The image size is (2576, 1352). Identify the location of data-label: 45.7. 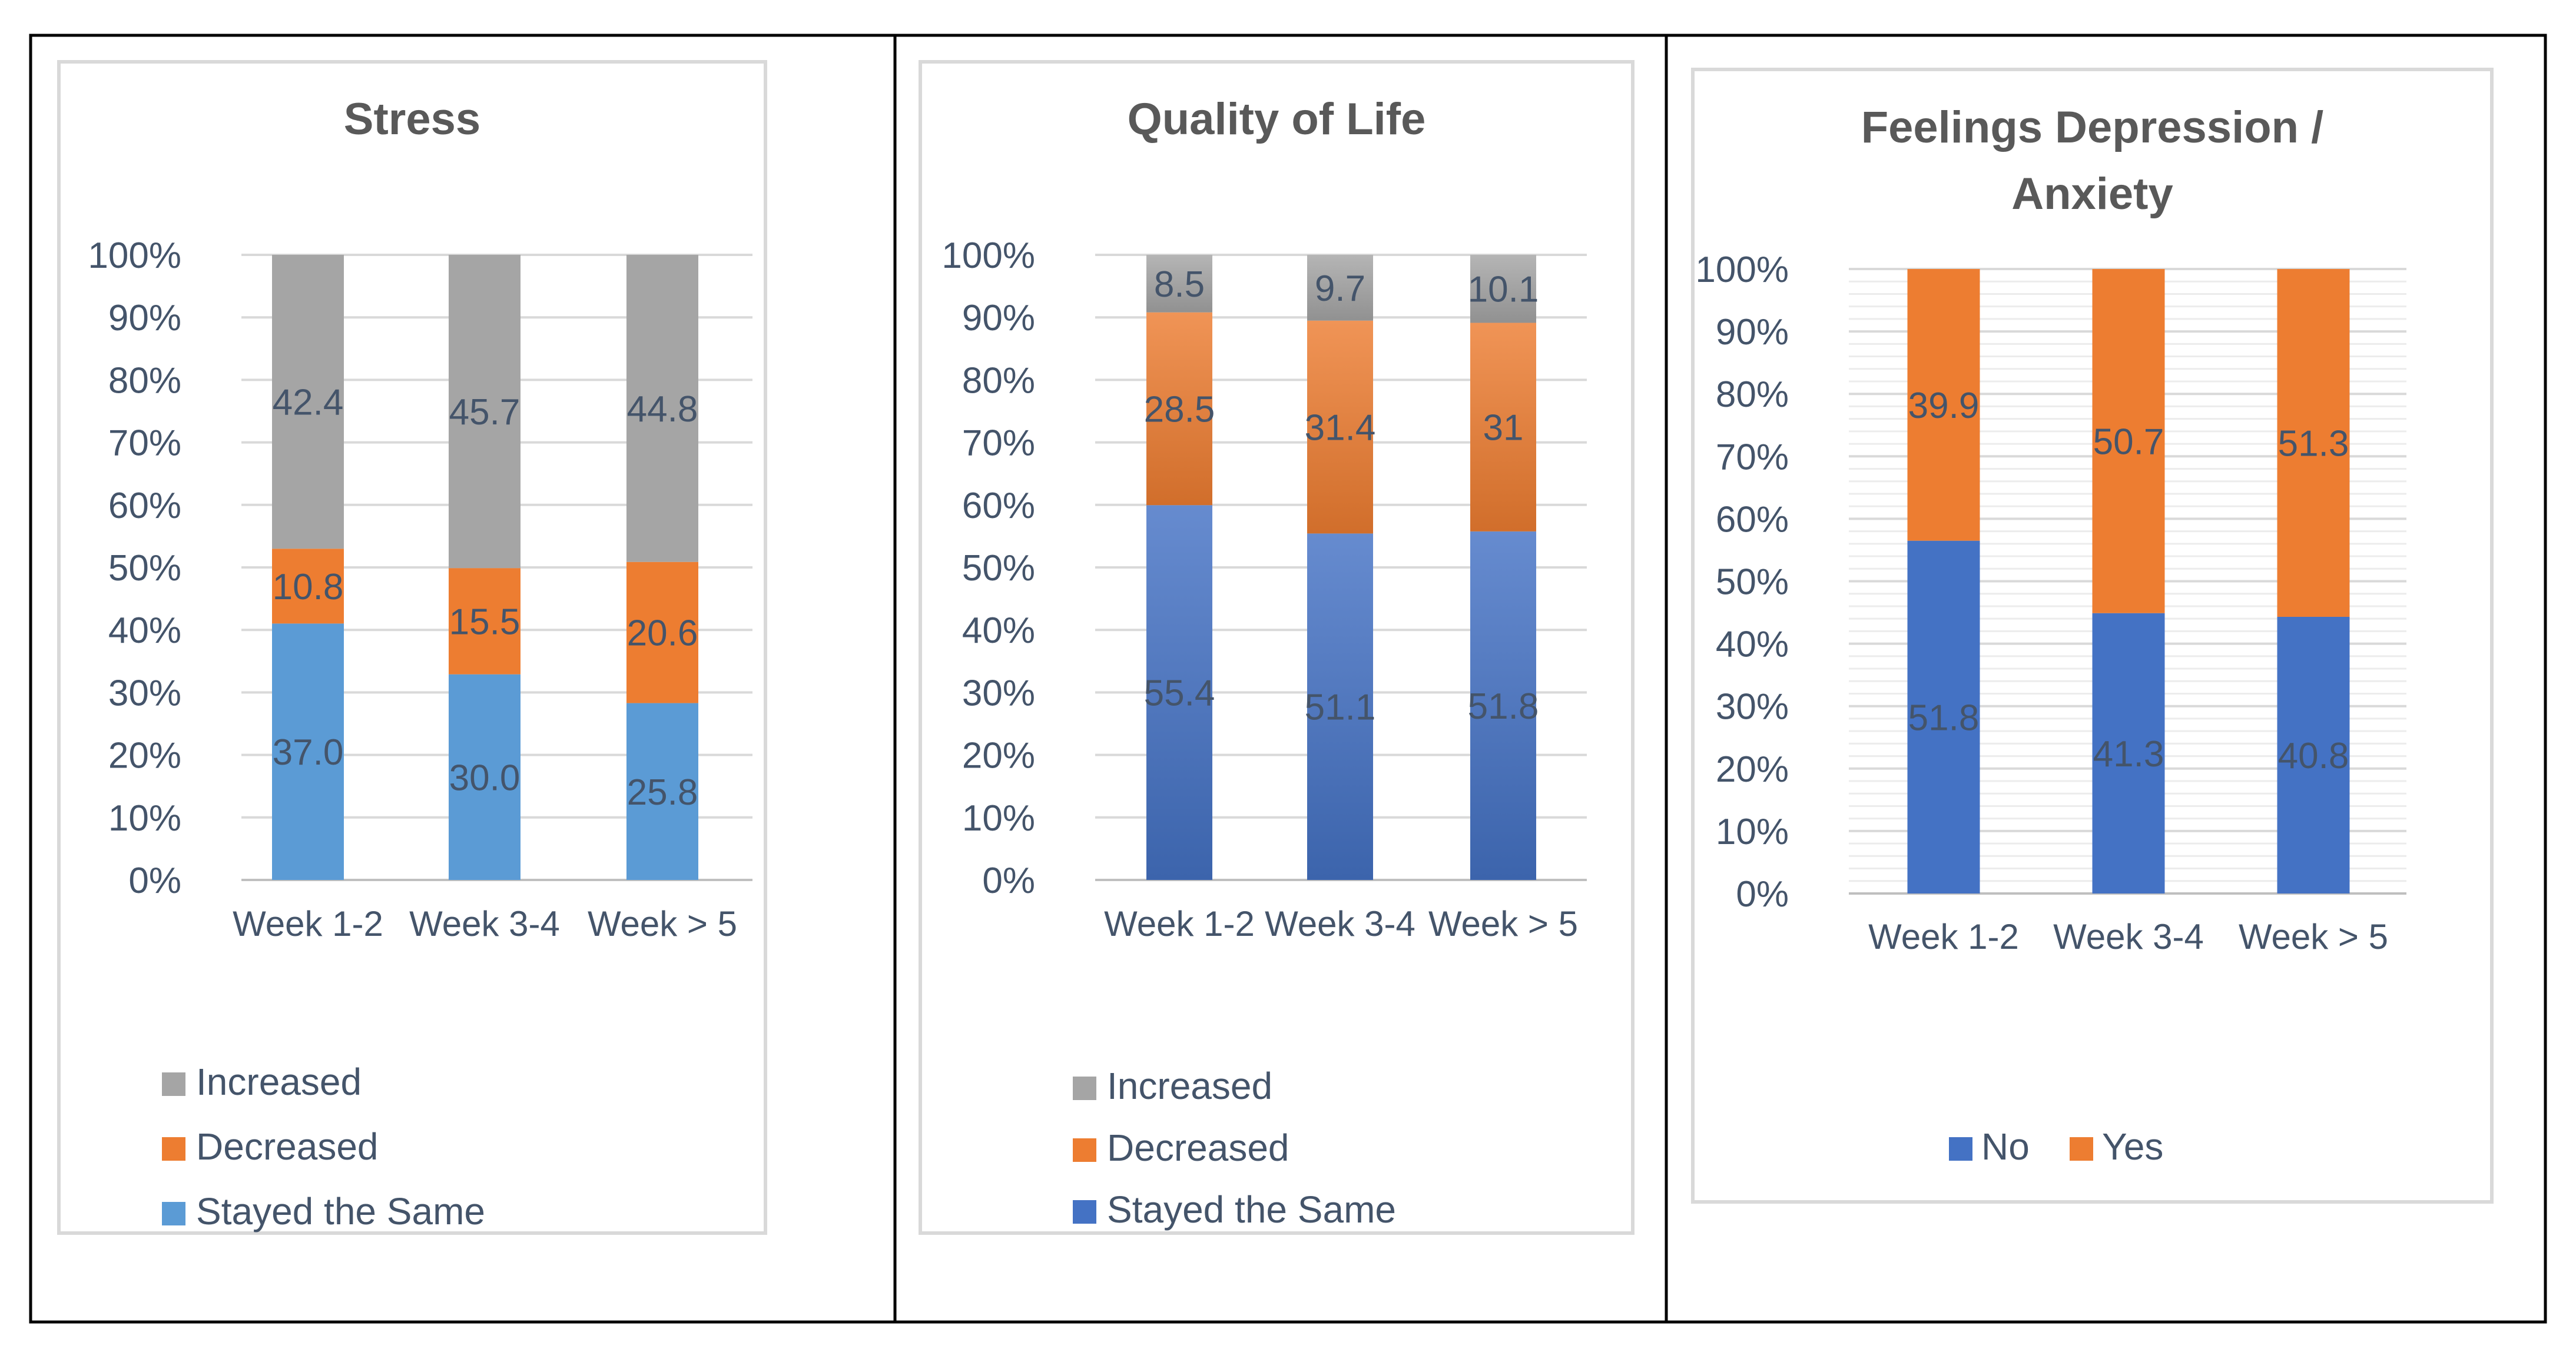
(484, 413).